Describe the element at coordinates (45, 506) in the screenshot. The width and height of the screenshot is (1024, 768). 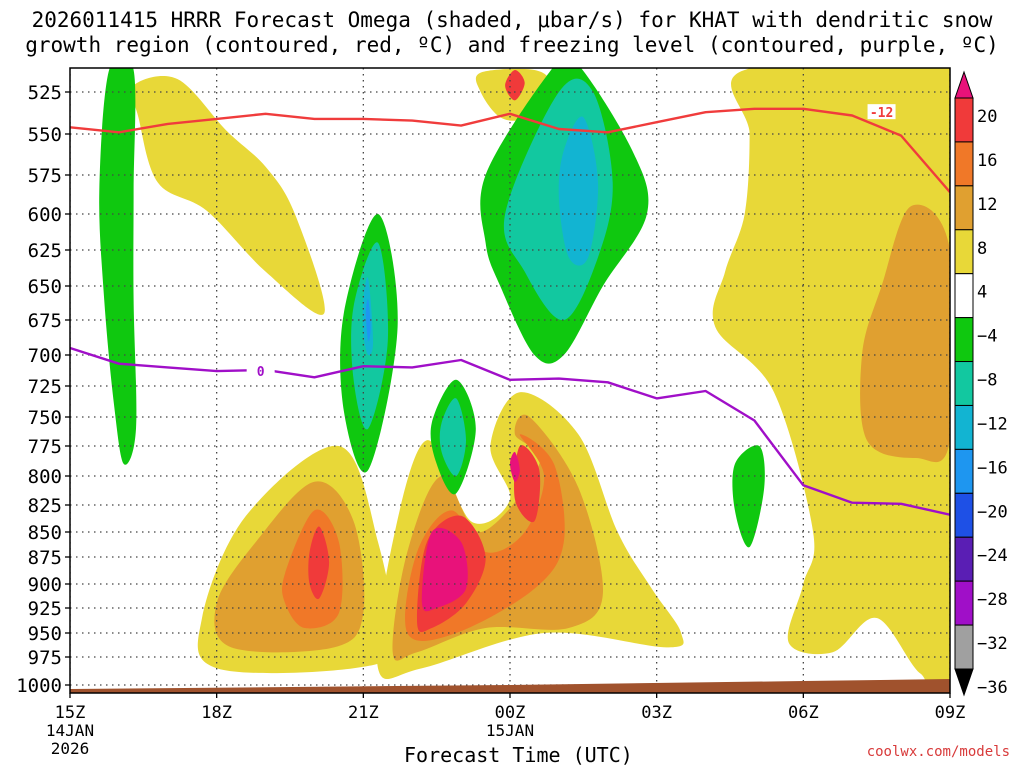
I see `y-tick-label-825: 825` at that location.